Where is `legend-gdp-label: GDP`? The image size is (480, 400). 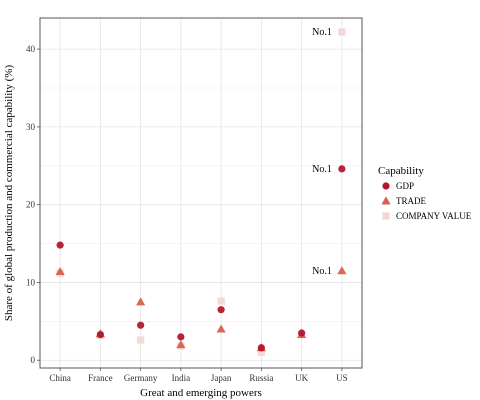
legend-gdp-label: GDP is located at coordinates (405, 186).